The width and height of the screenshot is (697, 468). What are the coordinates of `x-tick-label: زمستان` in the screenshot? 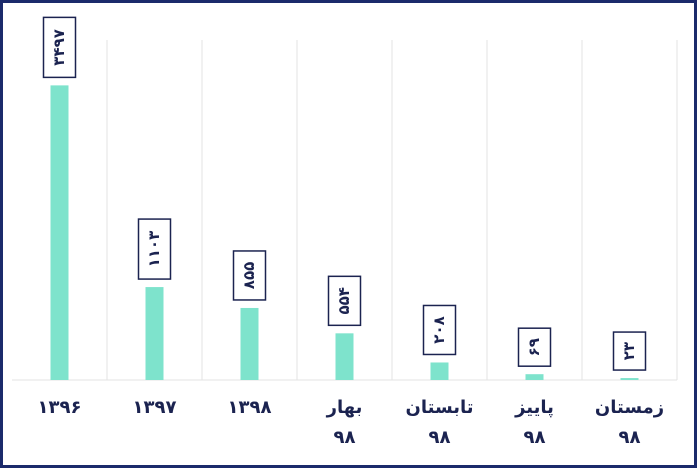 It's located at (629, 407).